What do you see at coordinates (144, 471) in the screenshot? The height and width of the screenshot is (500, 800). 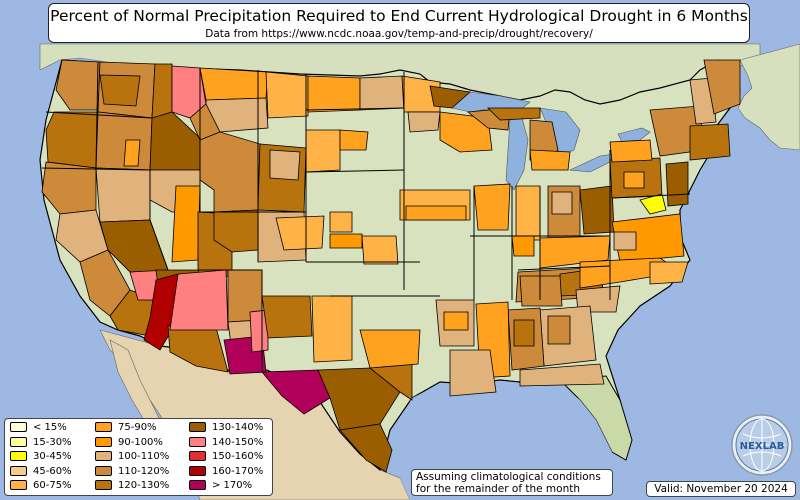 I see `legend-label: 110-120%` at bounding box center [144, 471].